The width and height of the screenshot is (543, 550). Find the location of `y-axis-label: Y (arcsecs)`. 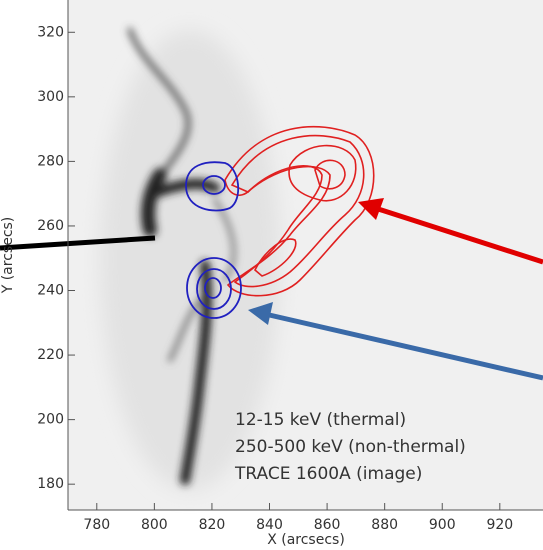

y-axis-label: Y (arcsecs) is located at coordinates (8, 256).